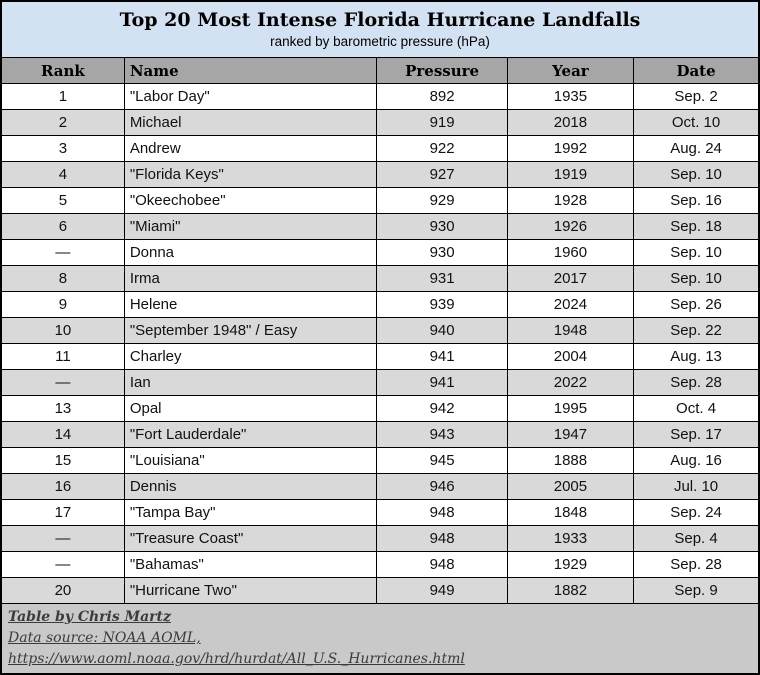 The height and width of the screenshot is (675, 760). I want to click on cell-name: "September 1948" / Easy, so click(250, 330).